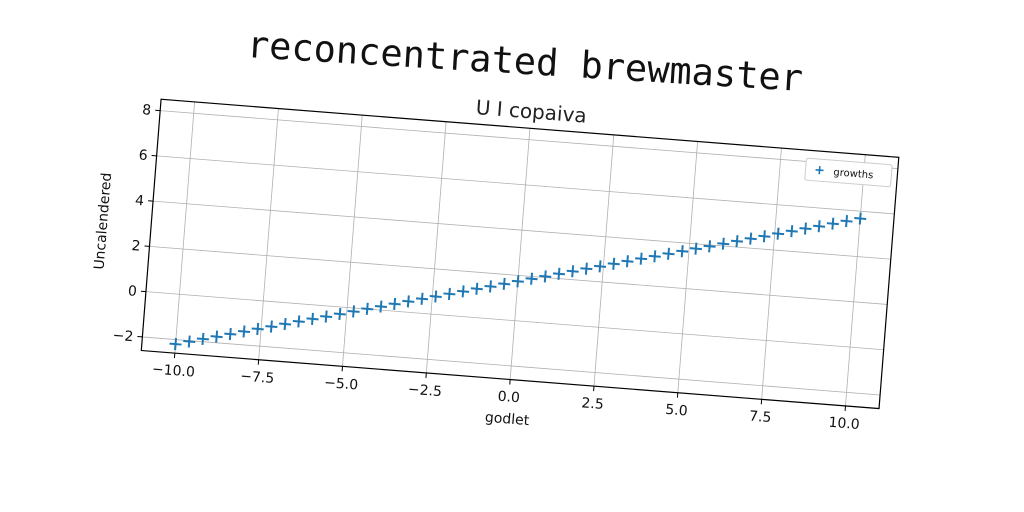 This screenshot has width=1024, height=512. I want to click on y-axis-label: Uncalendered, so click(104, 221).